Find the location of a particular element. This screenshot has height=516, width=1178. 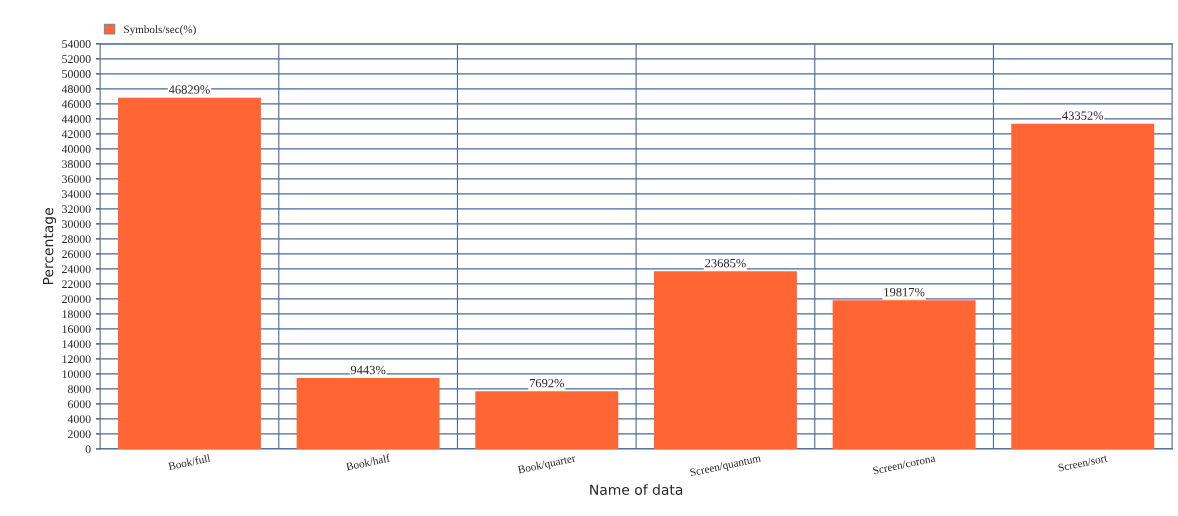

x-tick-label: Screen/sort is located at coordinates (1083, 463).